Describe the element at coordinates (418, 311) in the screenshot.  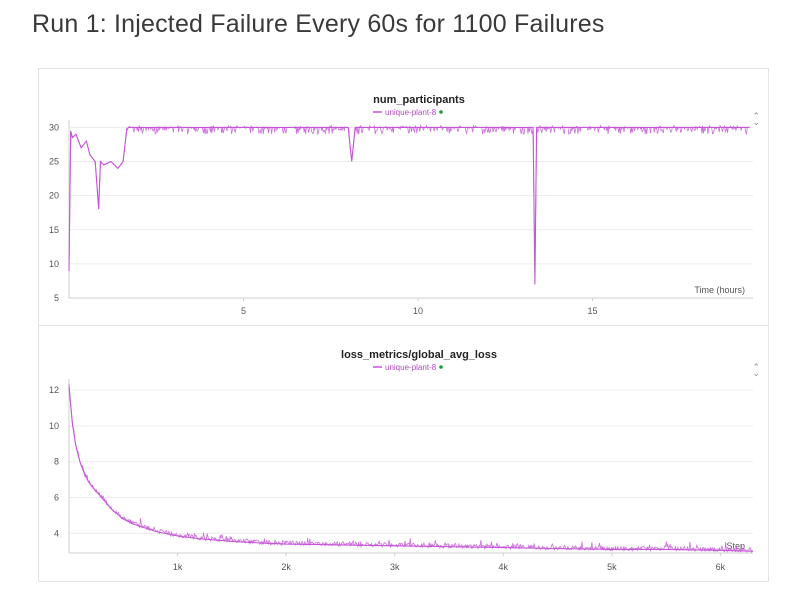
I see `x-tick-label: 10` at that location.